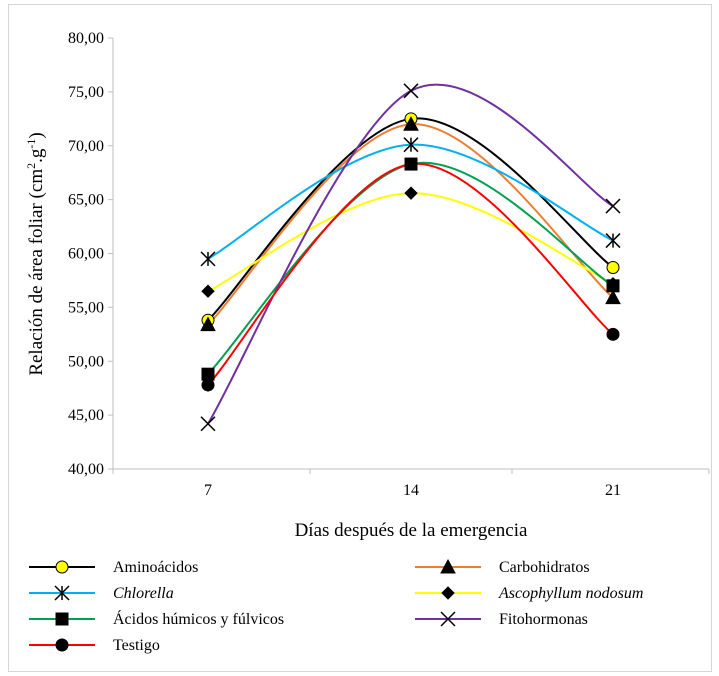 The width and height of the screenshot is (719, 676). I want to click on x-ticks: 7 14 21, so click(411, 484).